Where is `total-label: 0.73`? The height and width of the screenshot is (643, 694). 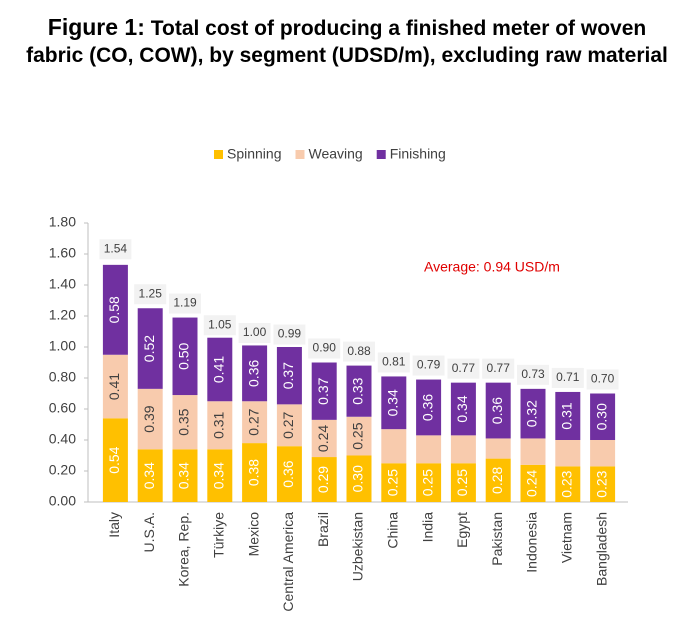
total-label: 0.73 is located at coordinates (533, 374).